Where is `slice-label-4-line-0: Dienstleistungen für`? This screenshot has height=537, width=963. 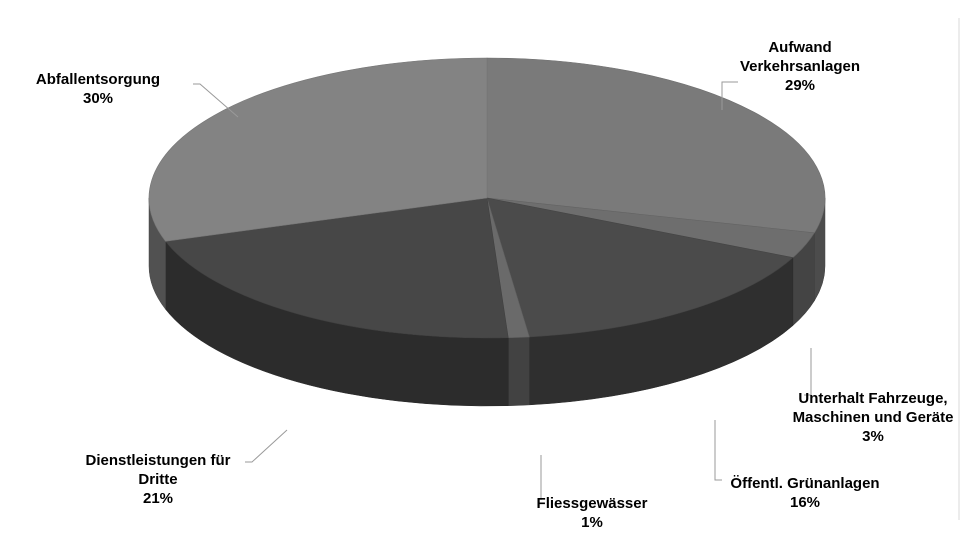 slice-label-4-line-0: Dienstleistungen für is located at coordinates (157, 460).